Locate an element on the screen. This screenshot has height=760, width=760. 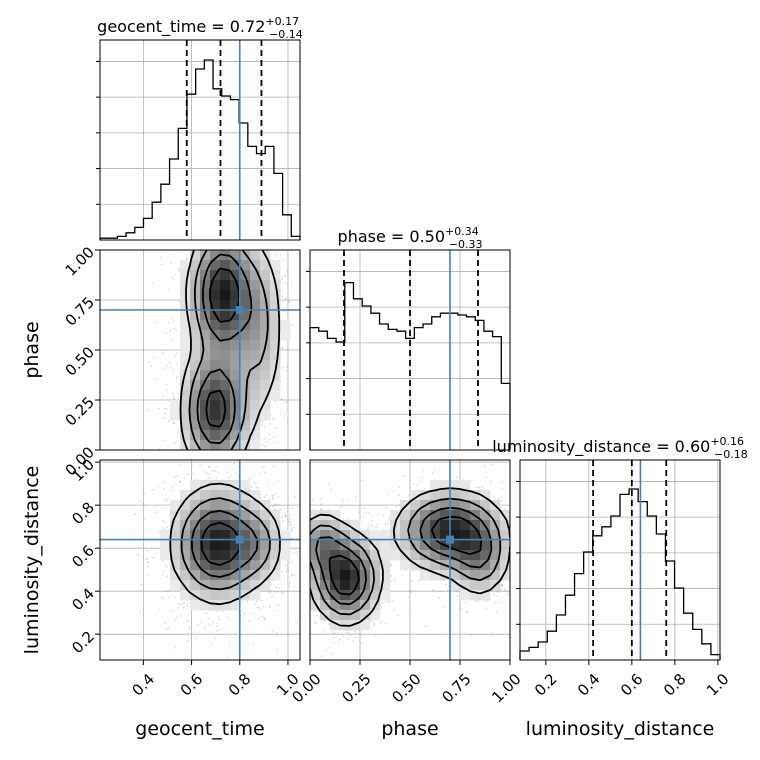
panel-title-phase: phase = 0.50+0.34 −0.33 is located at coordinates (410, 238).